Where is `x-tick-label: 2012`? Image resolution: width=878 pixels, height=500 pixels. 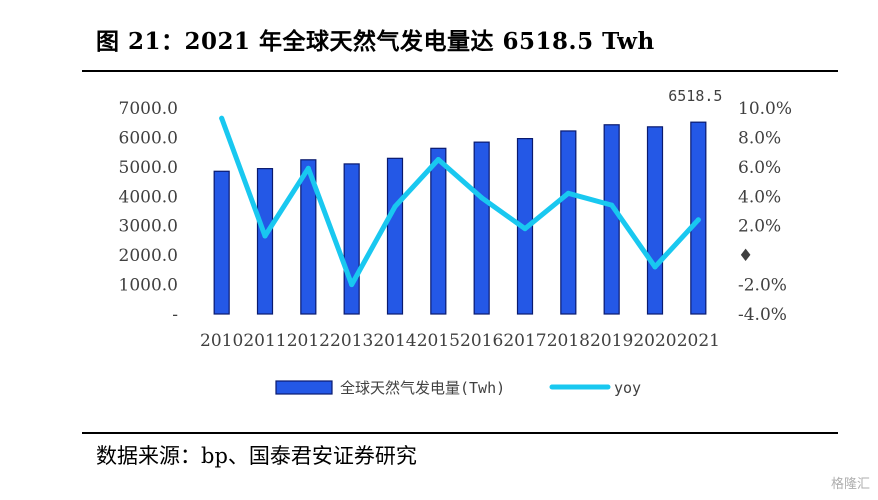 x-tick-label: 2012 is located at coordinates (308, 341).